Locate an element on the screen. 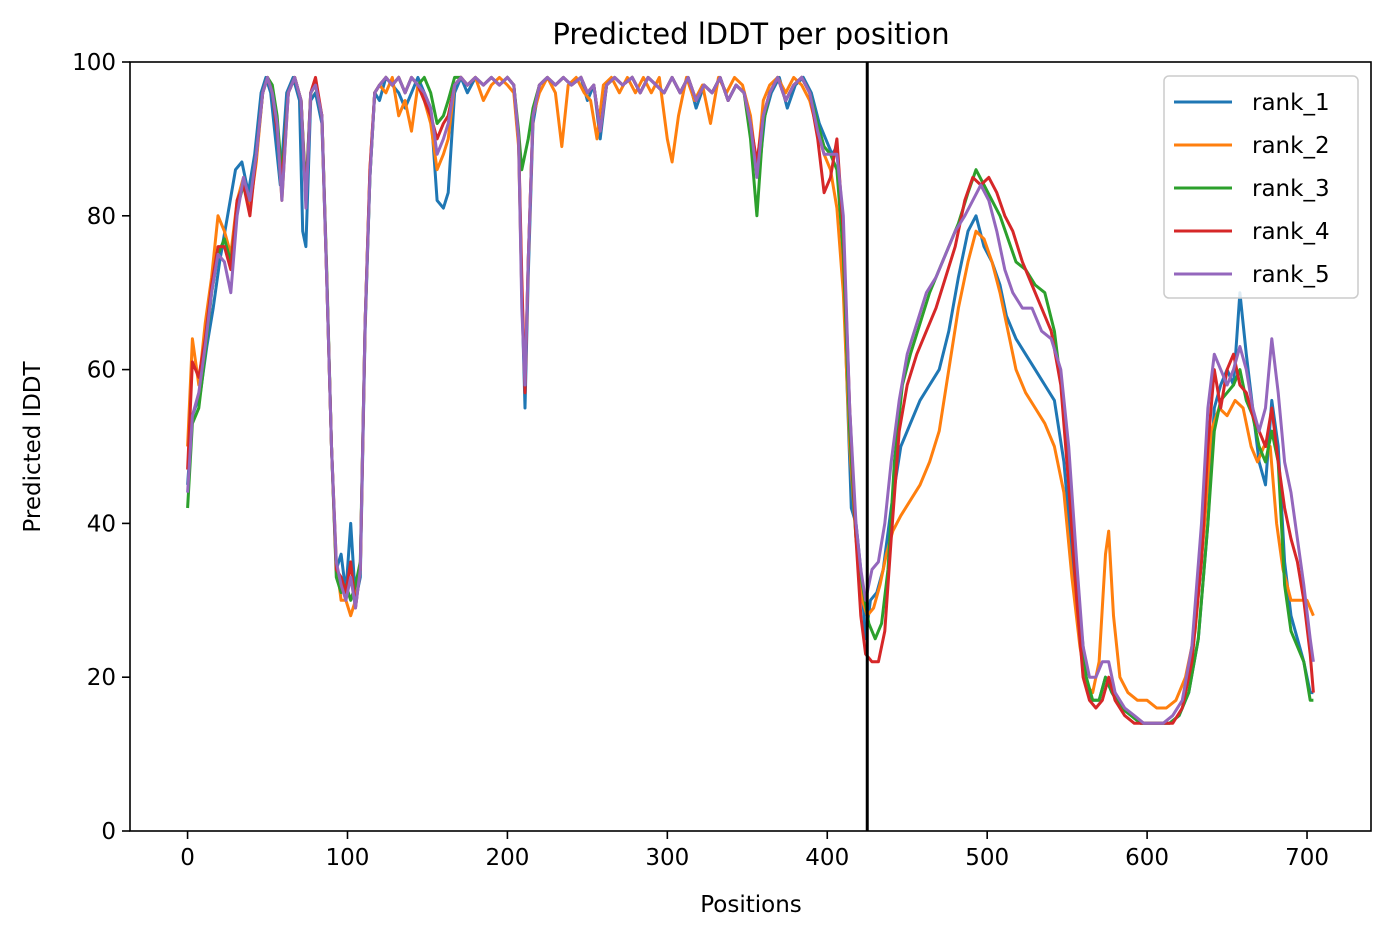 This screenshot has height=939, width=1391. x-tick-label-1: 100 is located at coordinates (348, 858).